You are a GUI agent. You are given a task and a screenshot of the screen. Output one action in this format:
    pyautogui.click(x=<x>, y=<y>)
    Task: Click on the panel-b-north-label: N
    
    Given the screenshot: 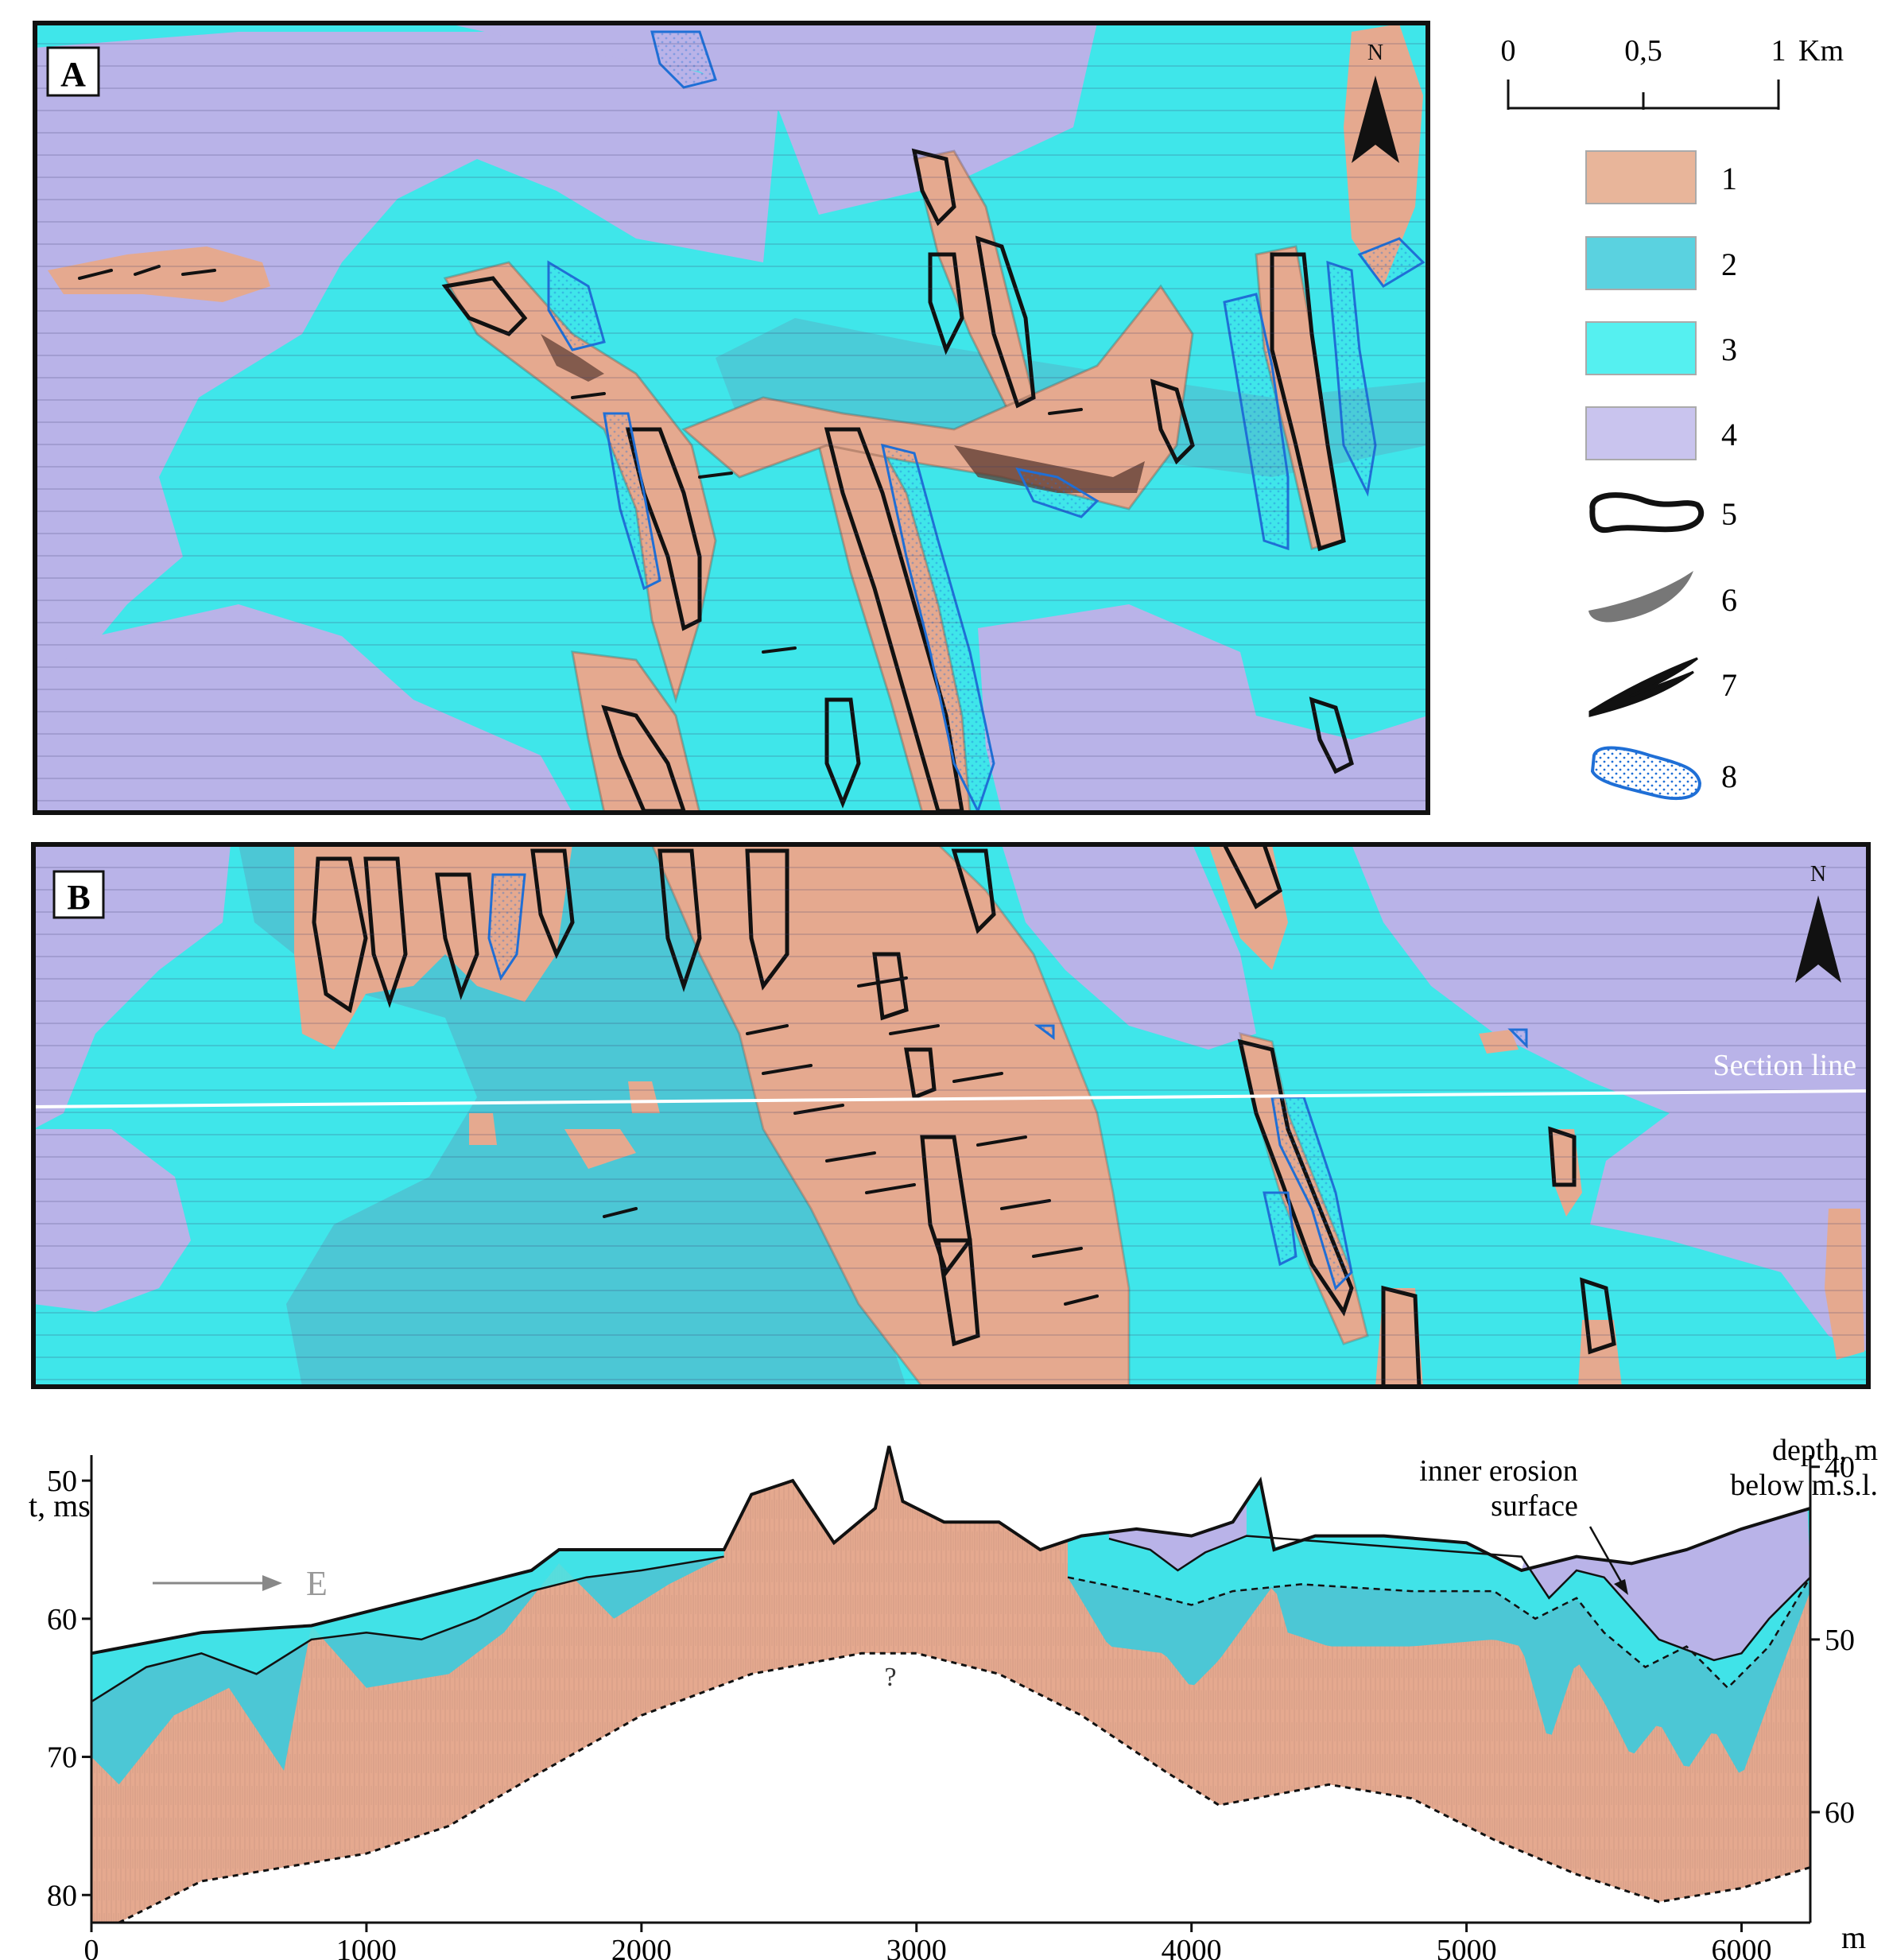 What is the action you would take?
    pyautogui.click(x=1818, y=874)
    